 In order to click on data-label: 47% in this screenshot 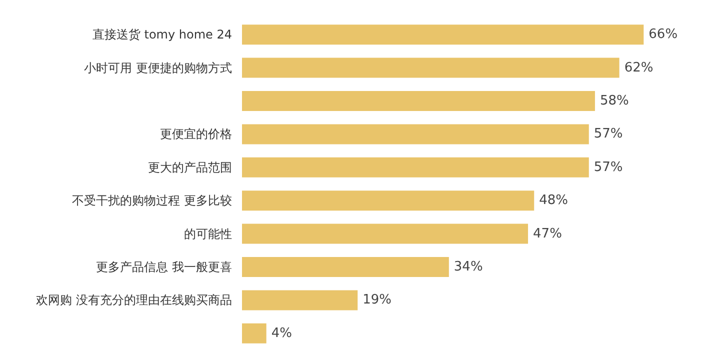, I will do `click(547, 234)`.